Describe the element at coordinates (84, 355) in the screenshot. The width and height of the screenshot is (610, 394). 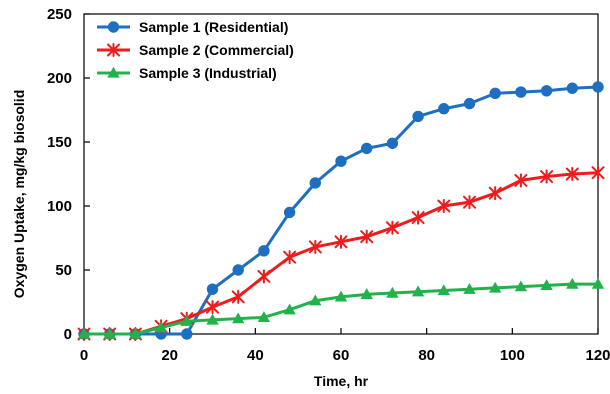
I see `x-tick-label: 0` at that location.